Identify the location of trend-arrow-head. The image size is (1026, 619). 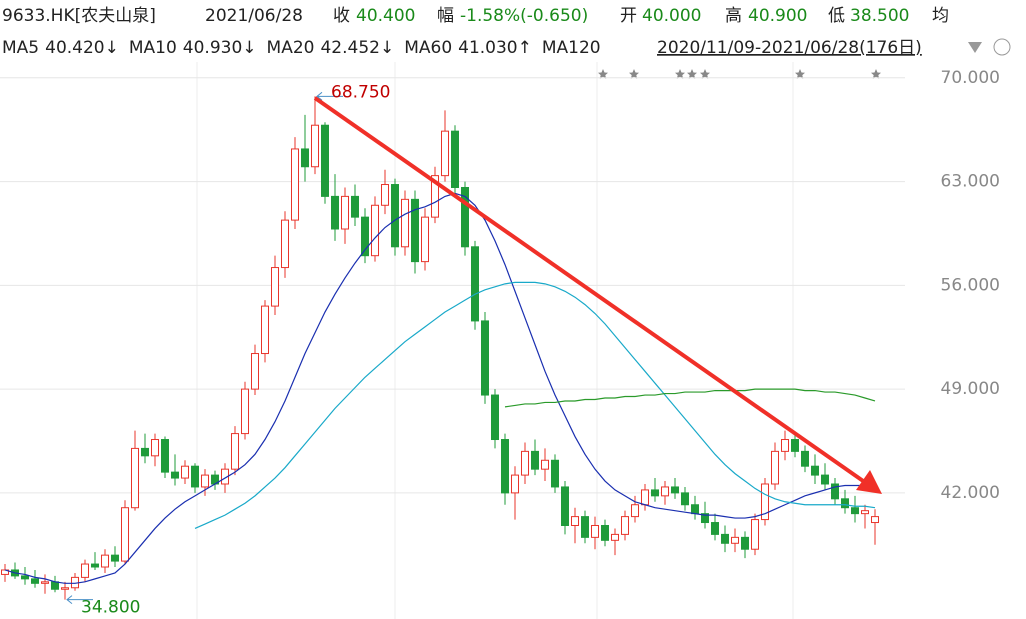
(869, 482).